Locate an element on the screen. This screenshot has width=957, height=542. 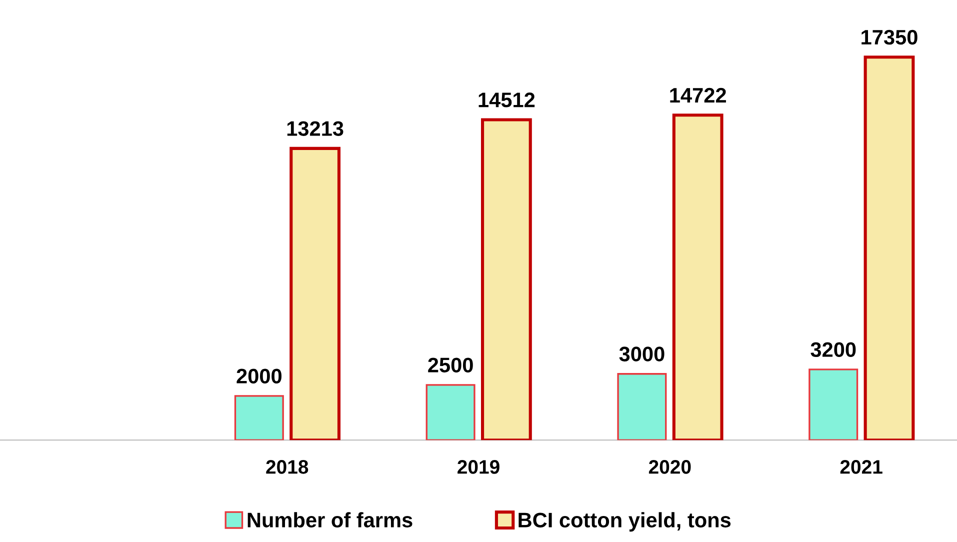
x-tick-label: 2020 is located at coordinates (669, 467).